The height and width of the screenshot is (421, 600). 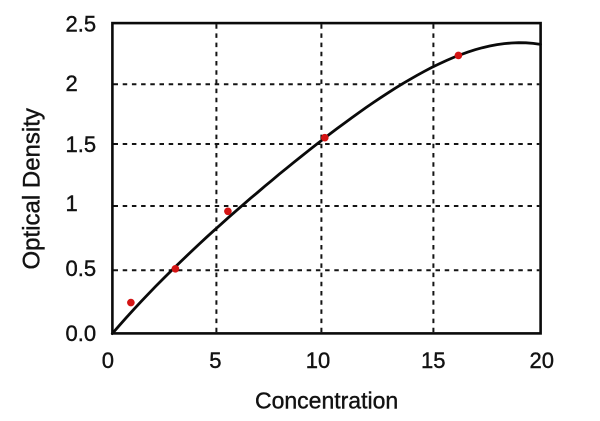 What do you see at coordinates (541, 360) in the screenshot?
I see `svg-text: 20` at bounding box center [541, 360].